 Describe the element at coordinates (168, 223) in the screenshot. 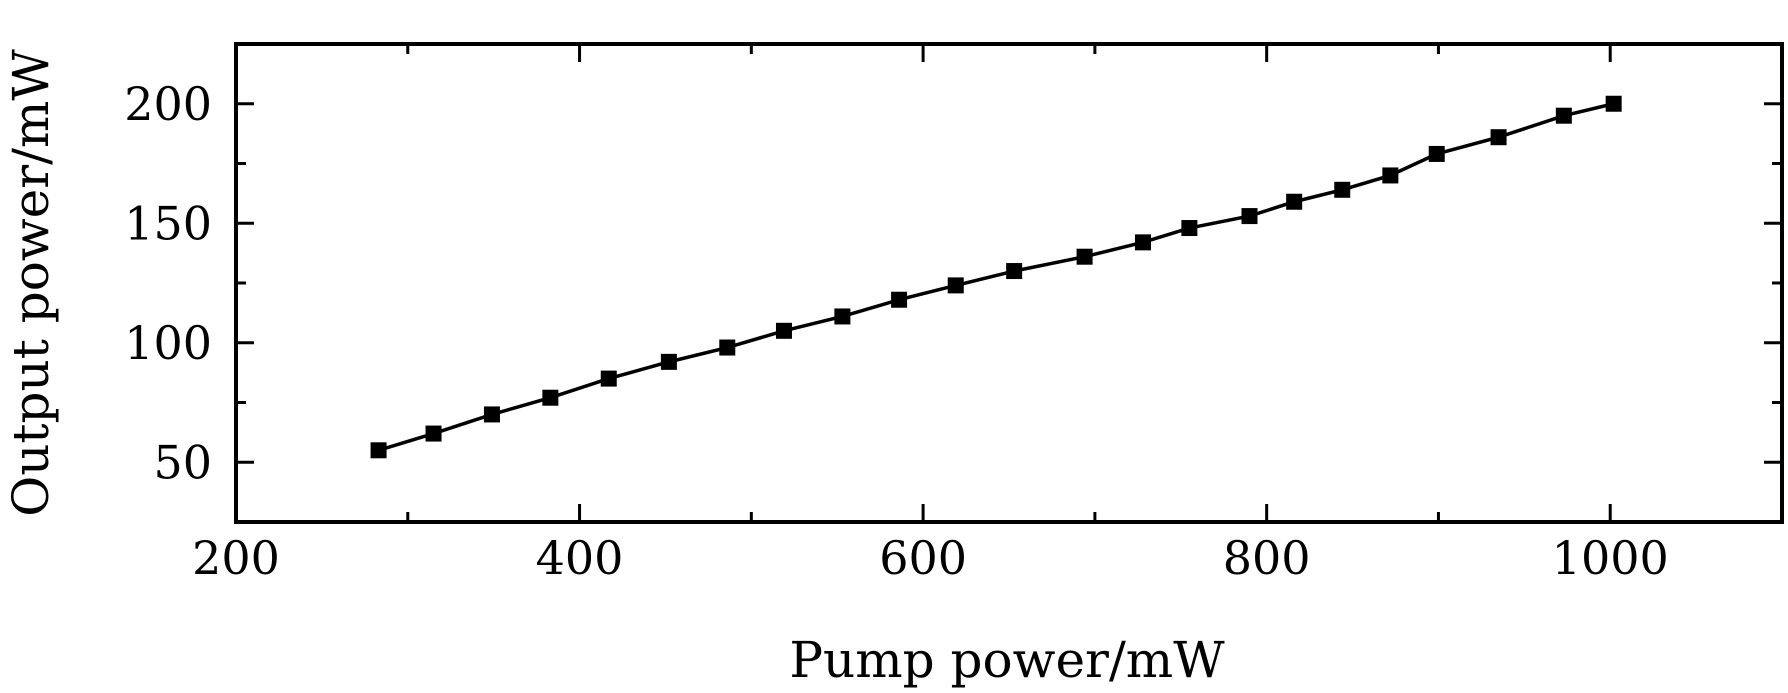

I see `y-tick-label: 150` at that location.